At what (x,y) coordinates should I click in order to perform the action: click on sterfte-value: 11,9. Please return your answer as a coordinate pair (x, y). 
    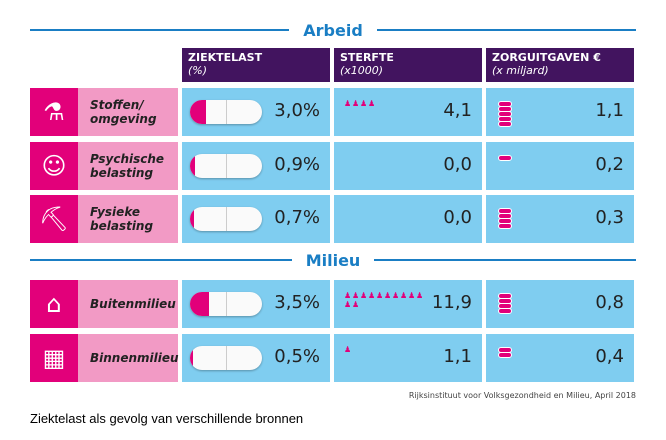
    Looking at the image, I should click on (451, 302).